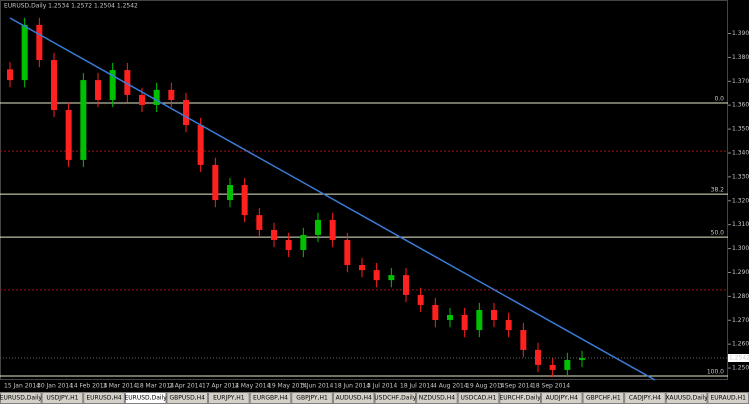  What do you see at coordinates (55, 386) in the screenshot?
I see `x-tick-label: 30 Jan 2014` at bounding box center [55, 386].